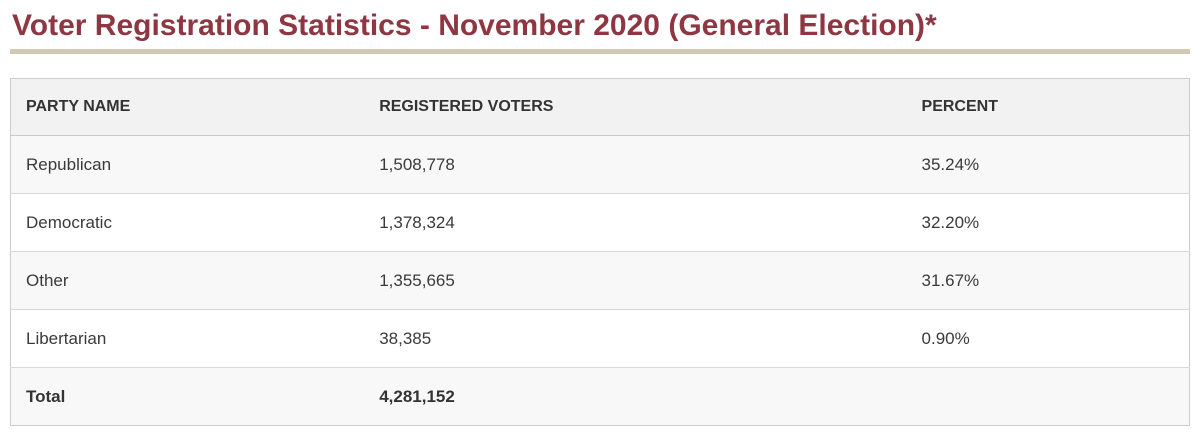 This screenshot has width=1200, height=433. I want to click on percent-cell: 35.24%, so click(1048, 164).